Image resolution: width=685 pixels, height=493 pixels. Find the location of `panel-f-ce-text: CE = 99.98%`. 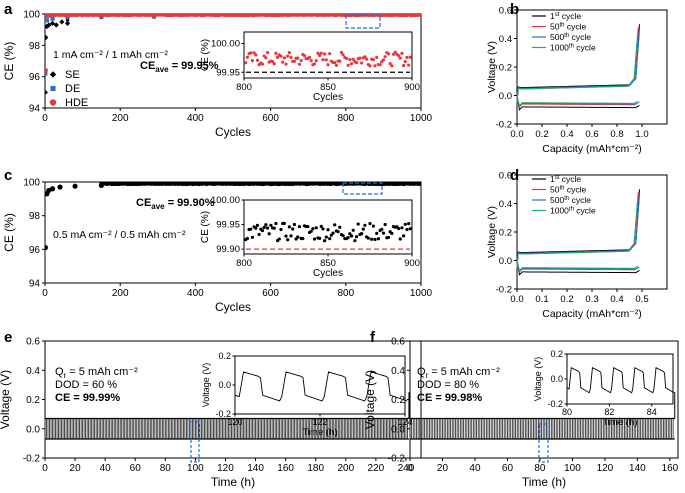

panel-f-ce-text: CE = 99.98% is located at coordinates (449, 398).